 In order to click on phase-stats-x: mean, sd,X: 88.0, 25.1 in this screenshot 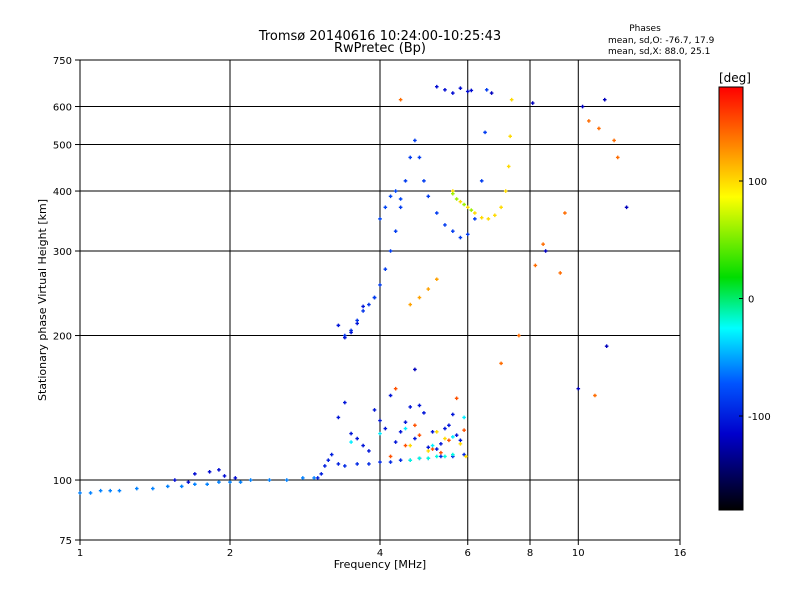, I will do `click(659, 52)`.